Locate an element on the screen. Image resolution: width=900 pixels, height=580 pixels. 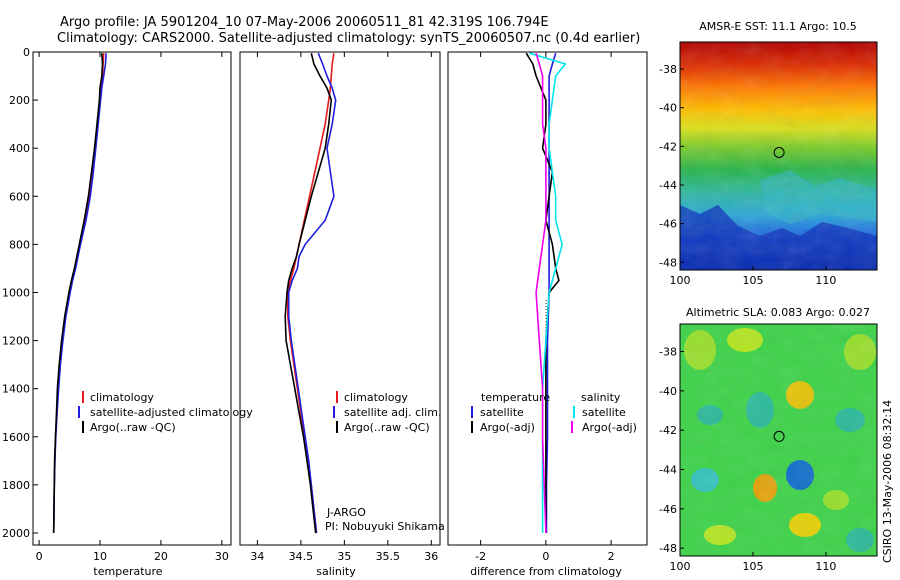
sst-texture is located at coordinates (778, 156).